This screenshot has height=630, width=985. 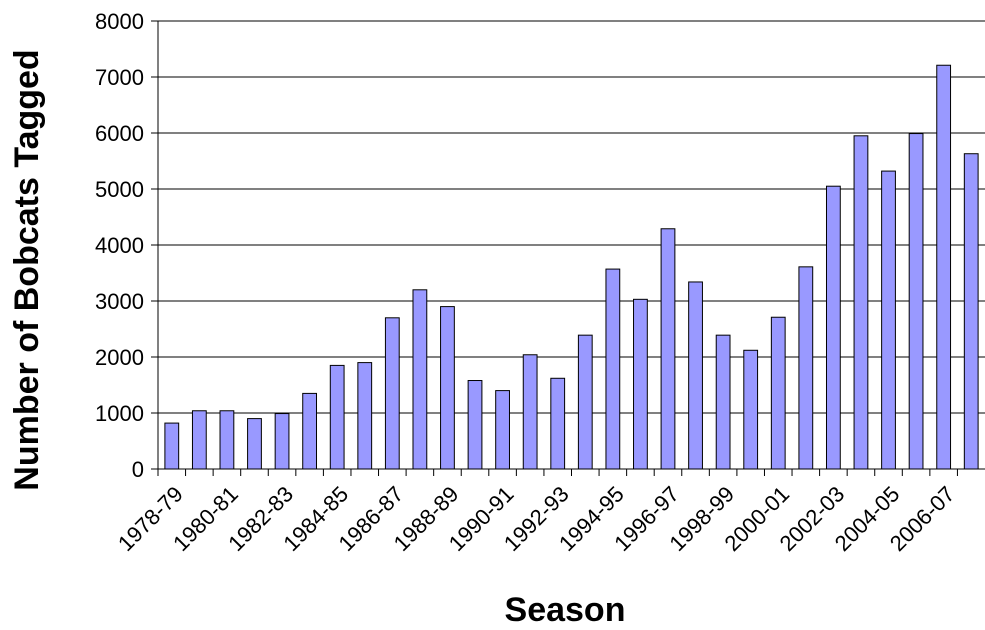 I want to click on y-tick-label: 3000, so click(x=119, y=301).